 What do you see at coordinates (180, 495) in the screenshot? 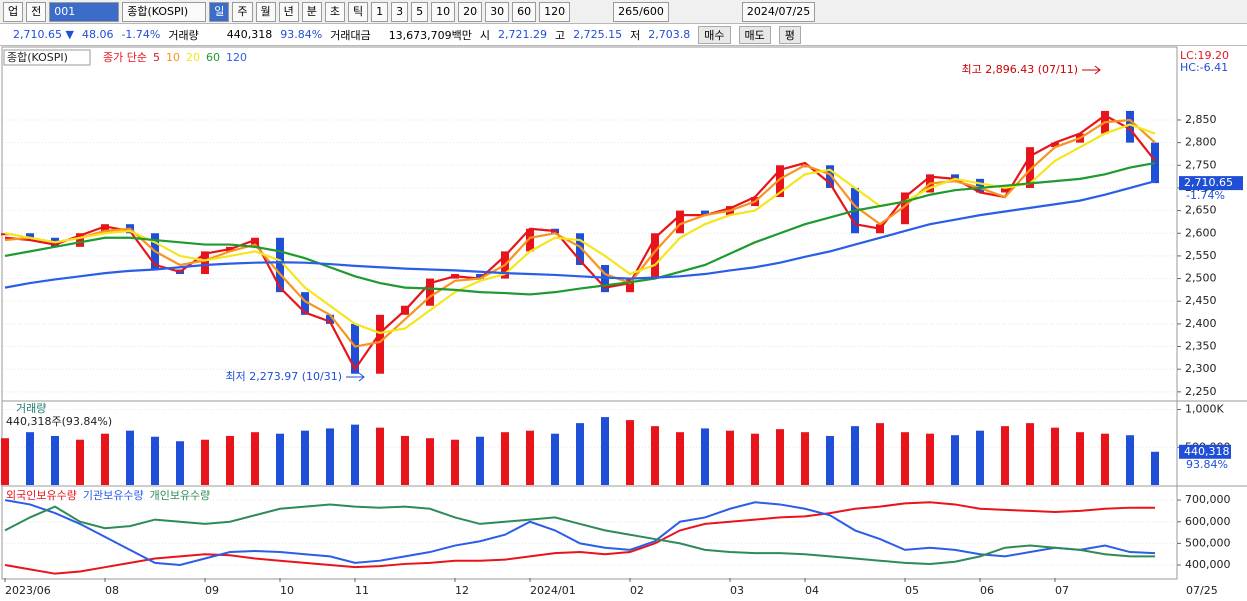
I see `legend-entry: 개인보유수량` at bounding box center [180, 495].